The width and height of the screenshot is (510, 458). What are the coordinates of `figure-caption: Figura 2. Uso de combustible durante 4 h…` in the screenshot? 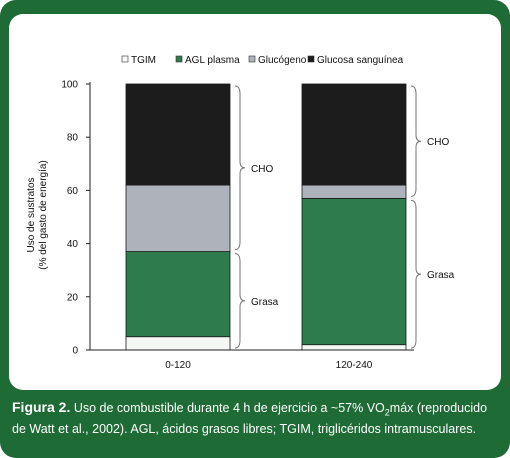 It's located at (257, 418).